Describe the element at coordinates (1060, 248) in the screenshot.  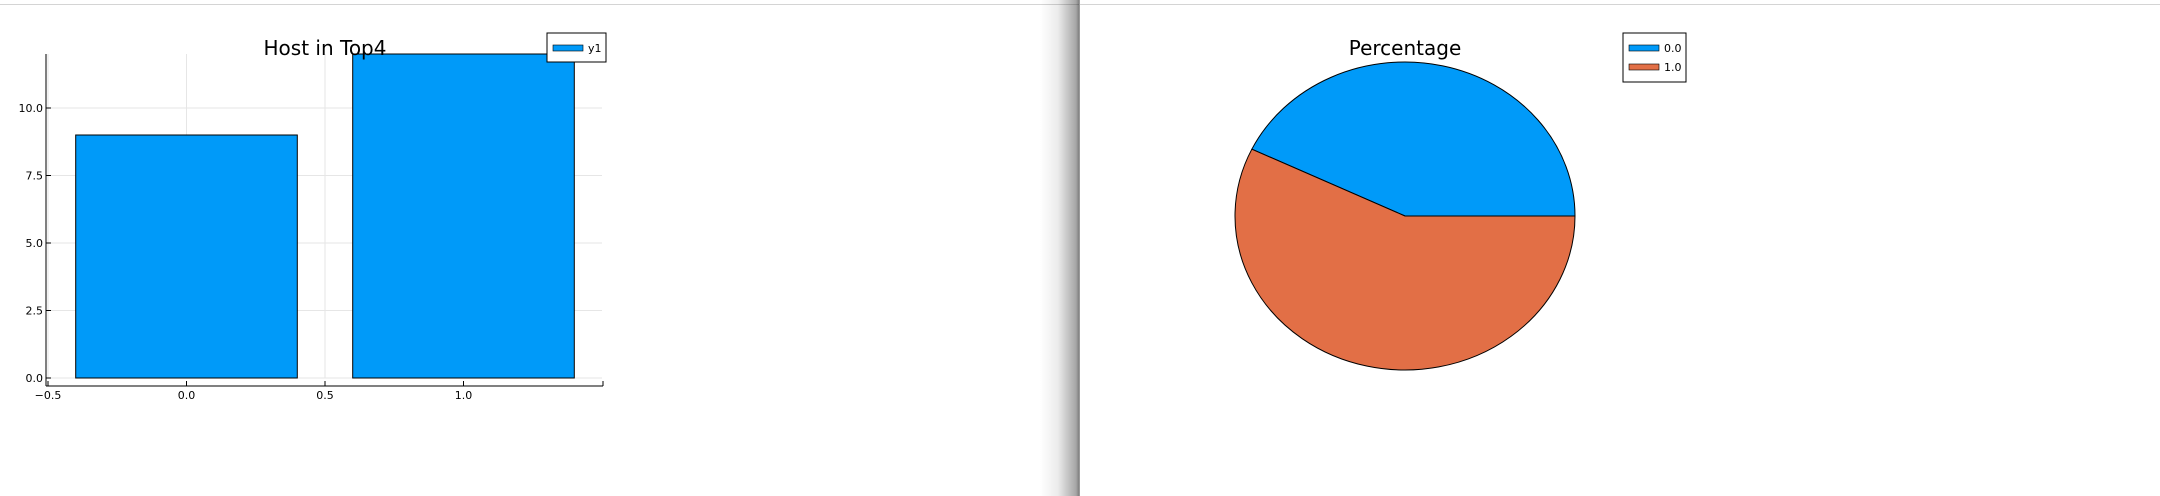
I see `window-divider-shadow` at that location.